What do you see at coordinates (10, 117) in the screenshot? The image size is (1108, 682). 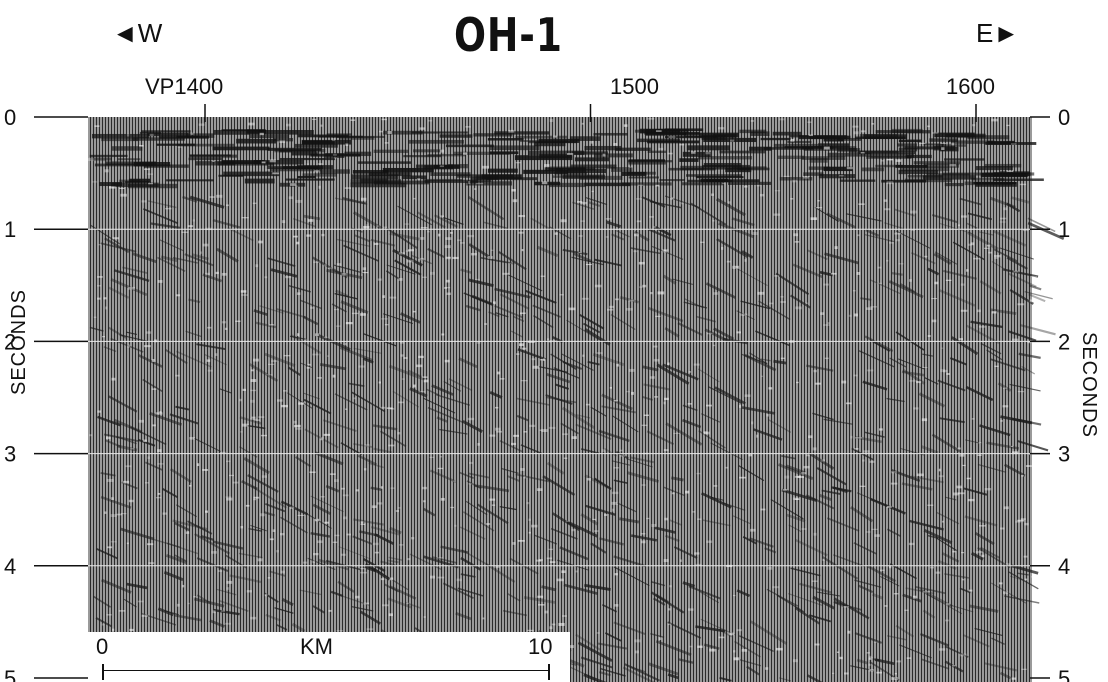 I see `y-tick-label-left: 0` at bounding box center [10, 117].